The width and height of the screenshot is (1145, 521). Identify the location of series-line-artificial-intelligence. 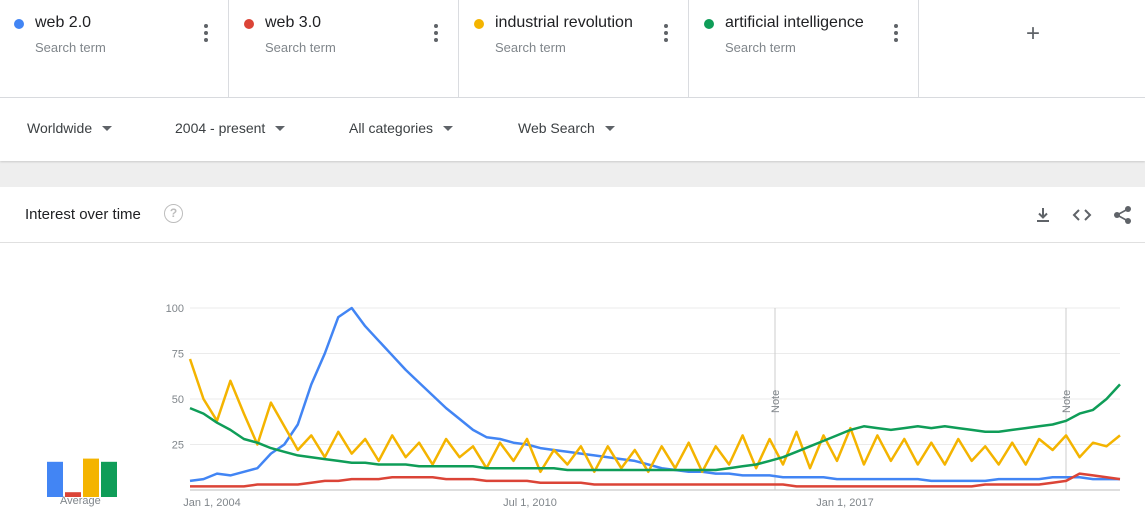
(655, 427).